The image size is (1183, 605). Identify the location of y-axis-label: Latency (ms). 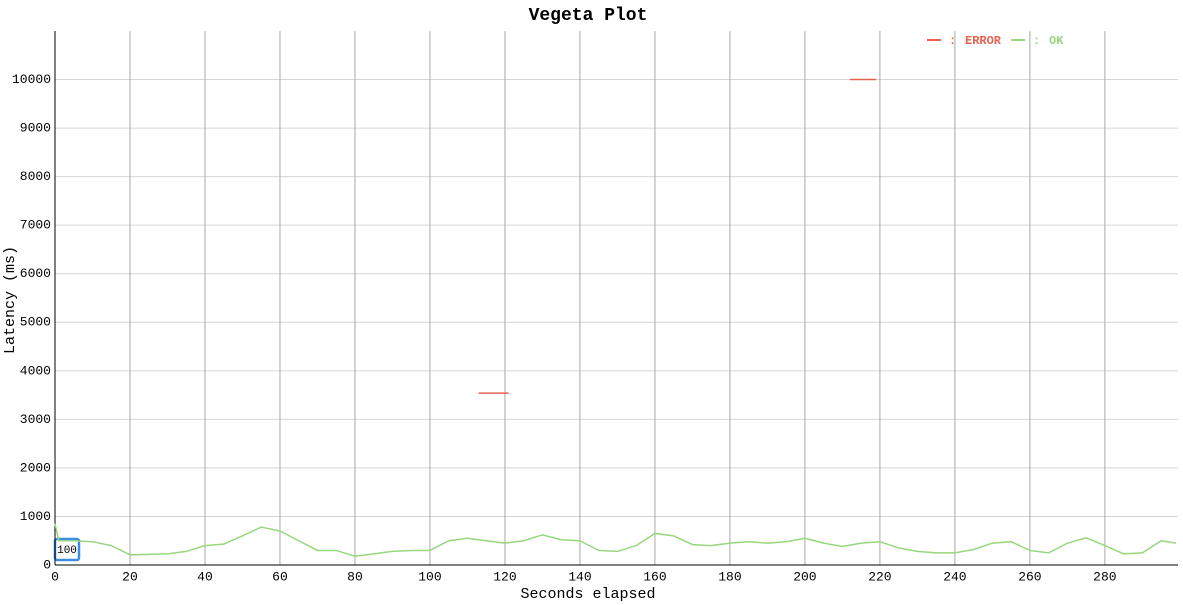
(10, 300).